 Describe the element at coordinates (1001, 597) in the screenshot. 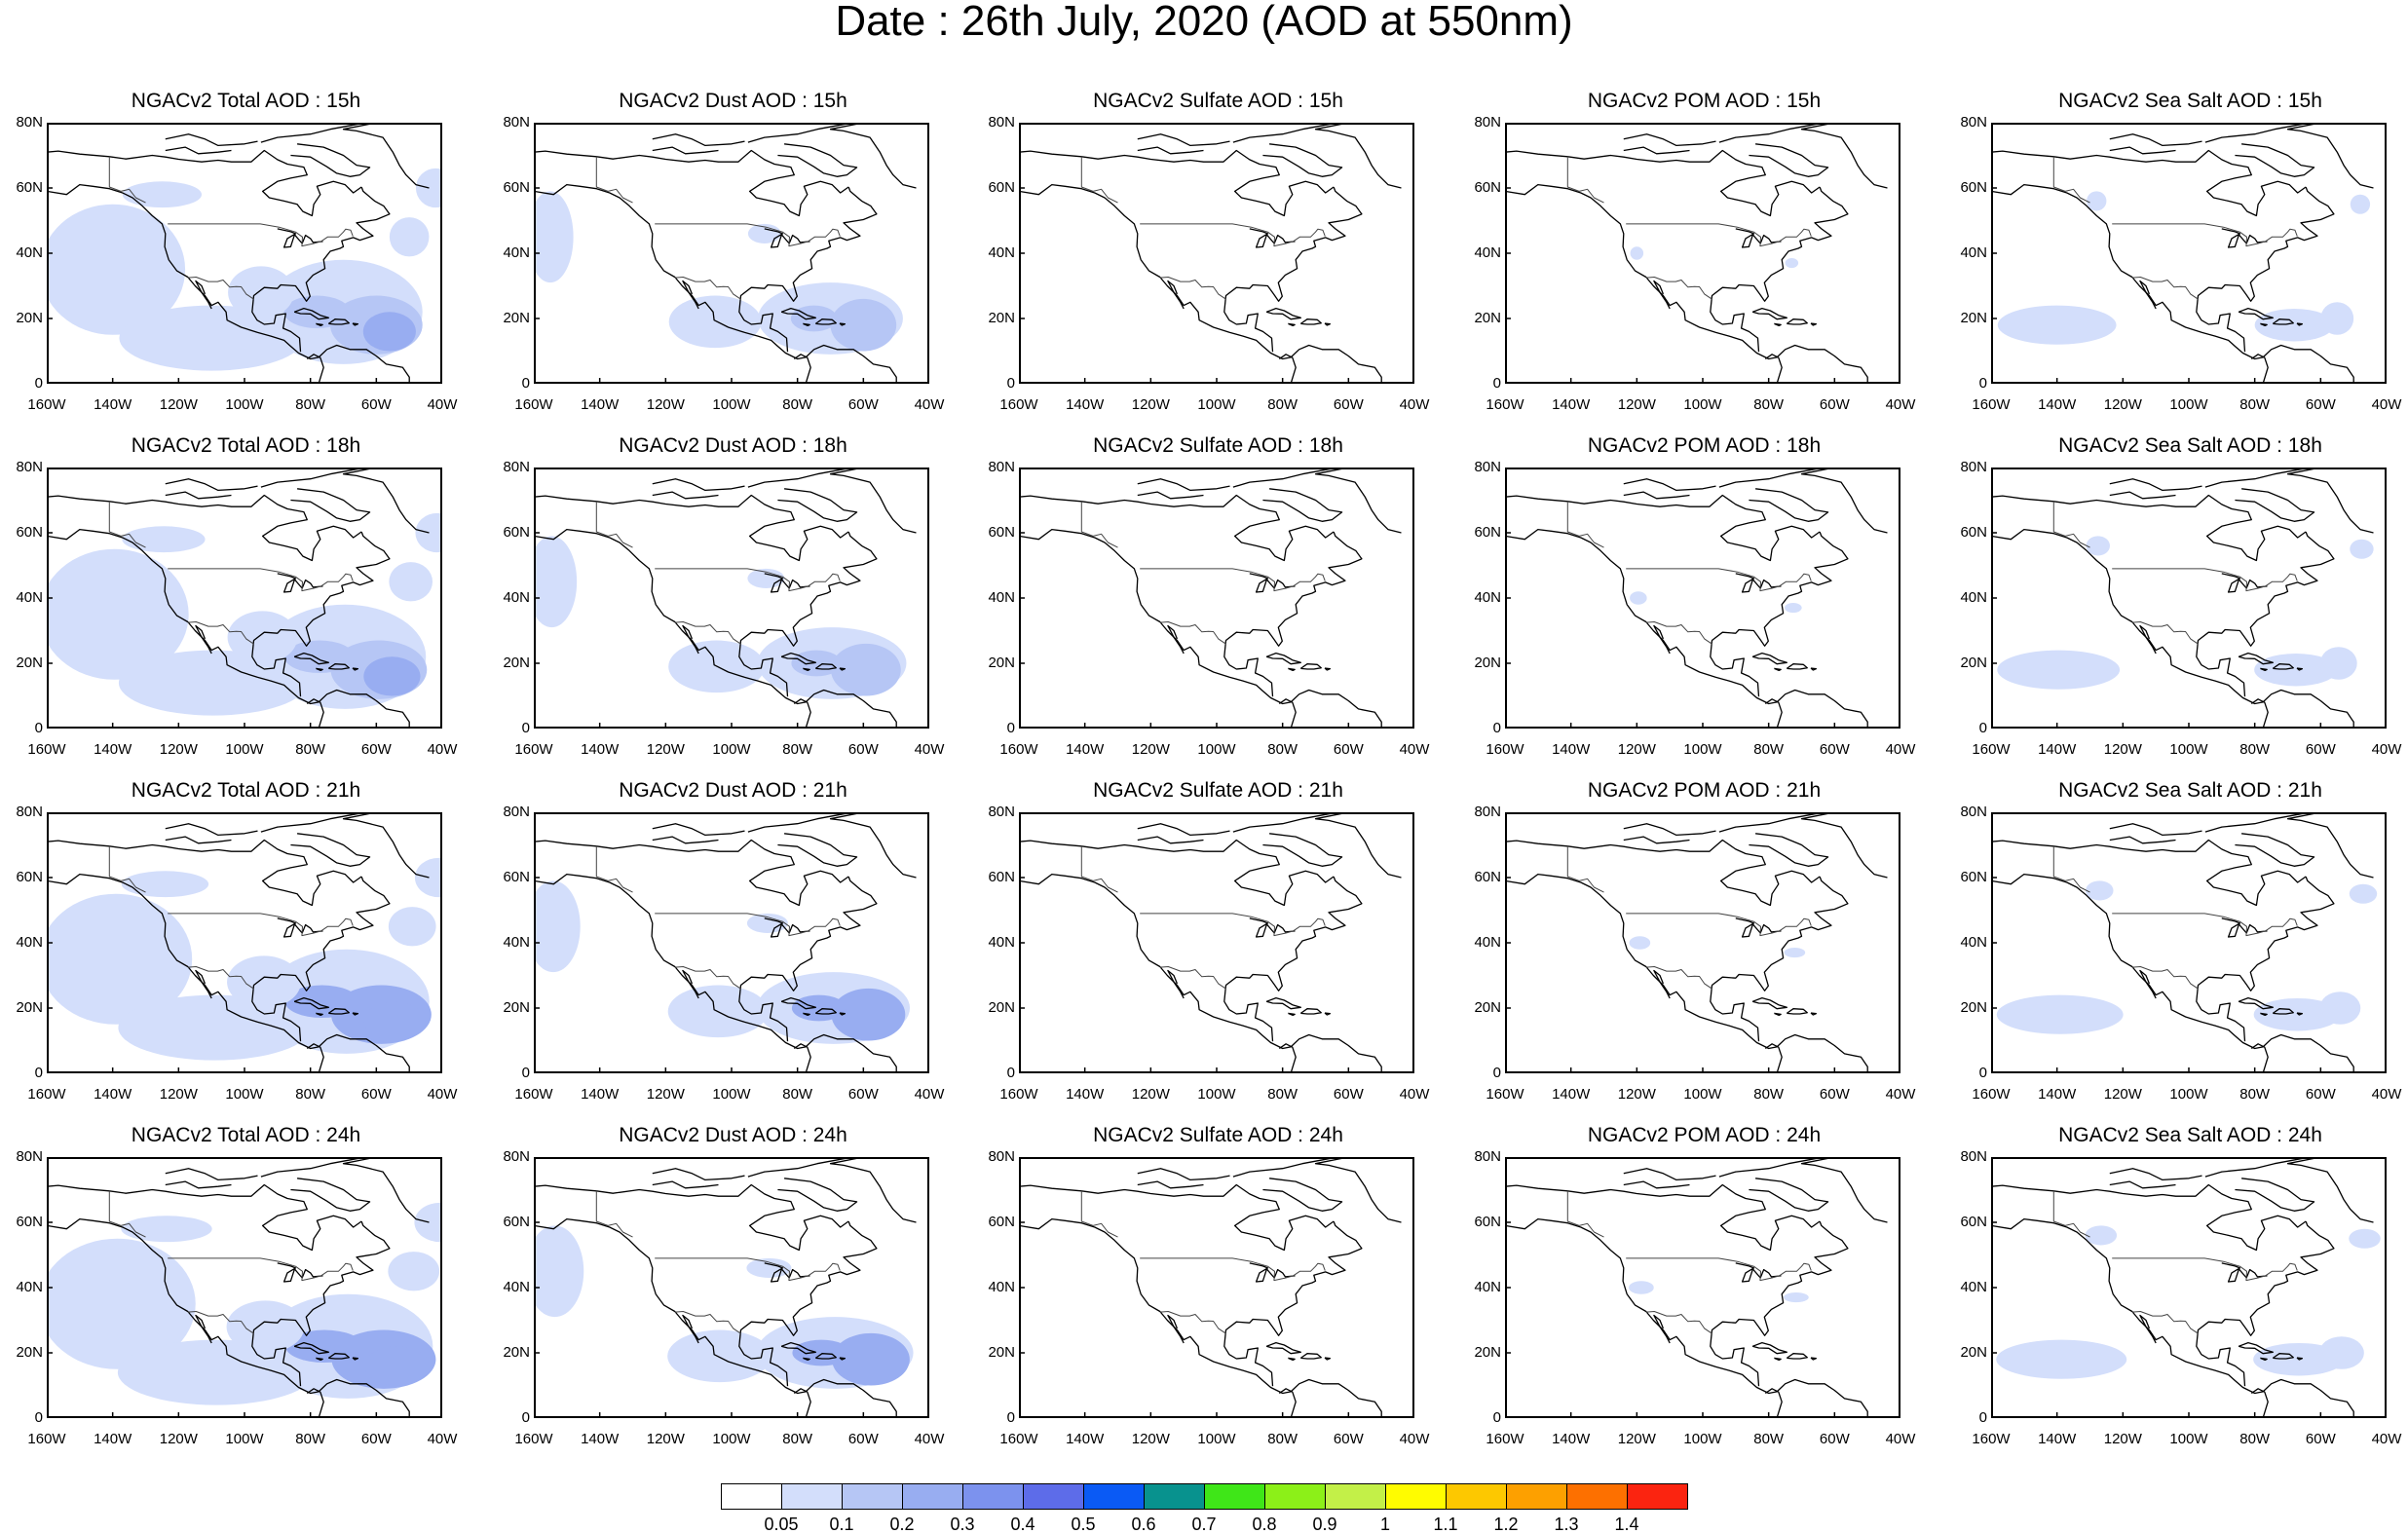

I see `lat-tick-label: 40N` at that location.